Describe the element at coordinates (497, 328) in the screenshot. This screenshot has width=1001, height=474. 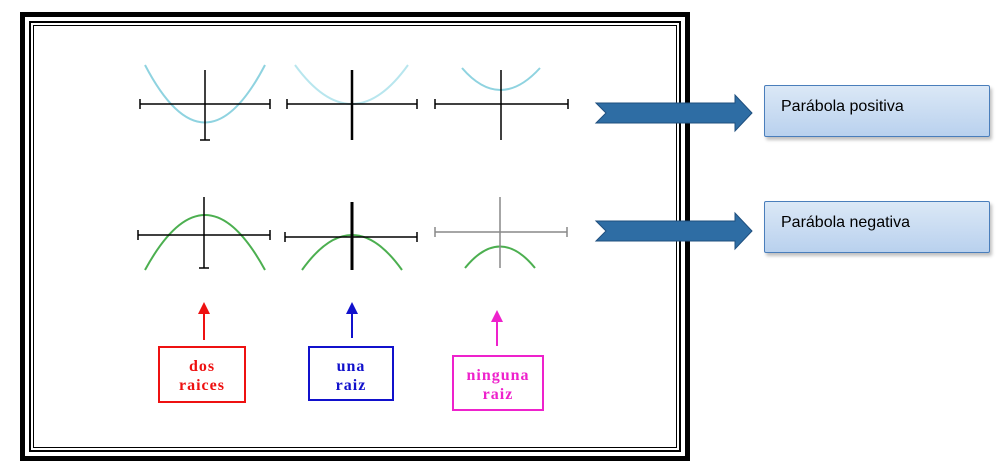
I see `magenta-up-arrow` at that location.